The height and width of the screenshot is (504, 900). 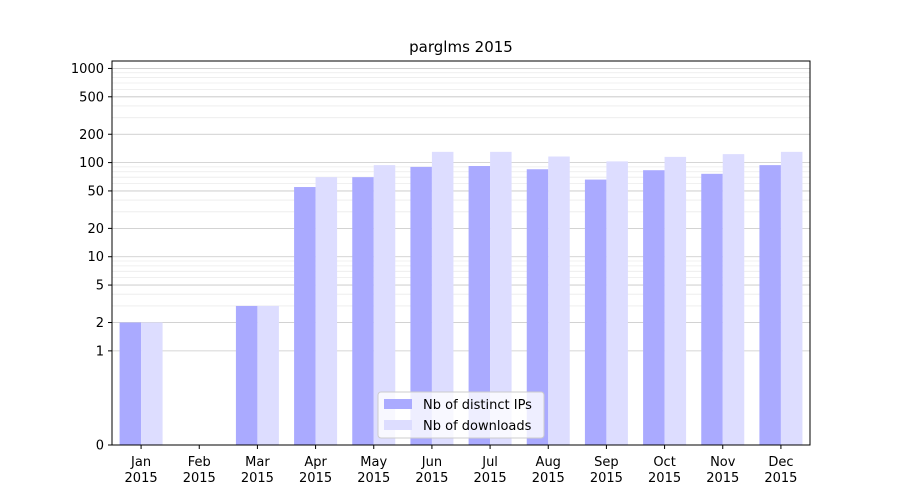 I want to click on y-tick-label: 100, so click(x=91, y=163).